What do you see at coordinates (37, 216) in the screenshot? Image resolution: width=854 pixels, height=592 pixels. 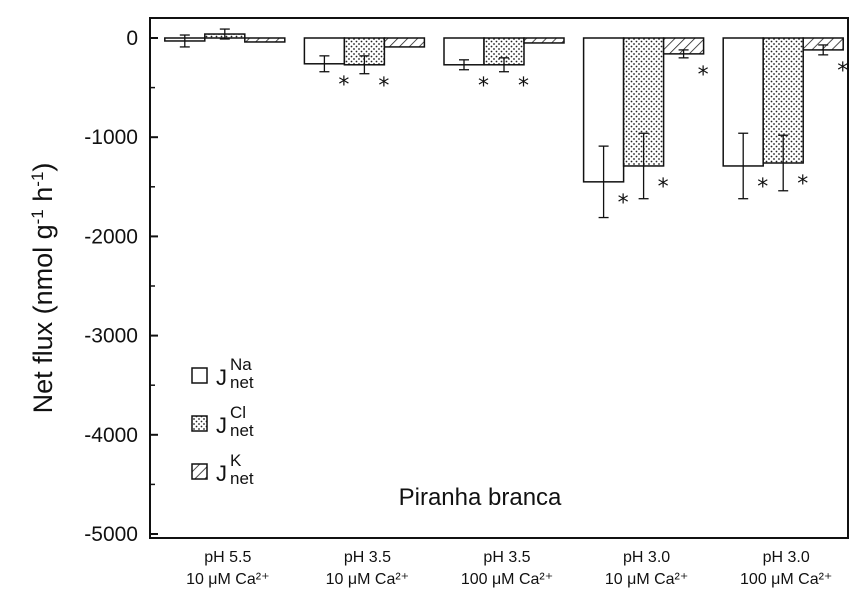 I see `ylabel-sup1: -1` at bounding box center [37, 216].